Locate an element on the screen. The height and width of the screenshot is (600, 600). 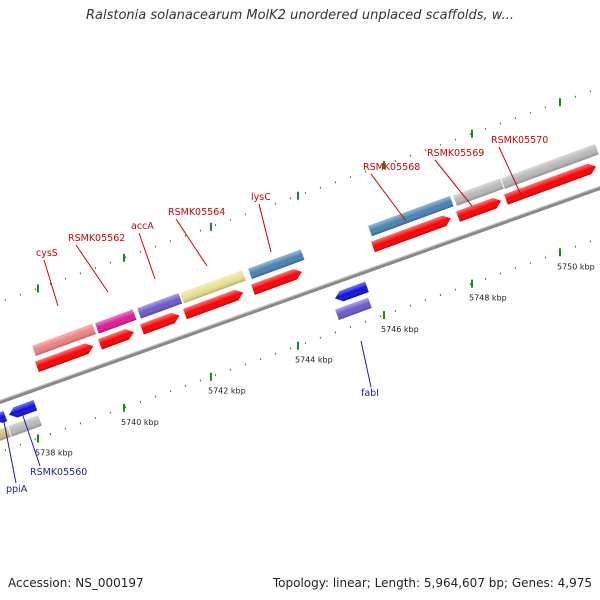
gene-label-fabI: fabI is located at coordinates (370, 393).